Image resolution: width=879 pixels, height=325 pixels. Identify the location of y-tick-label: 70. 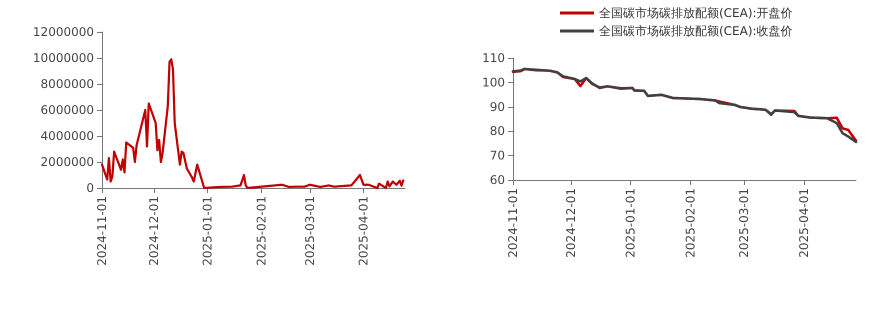
(497, 155).